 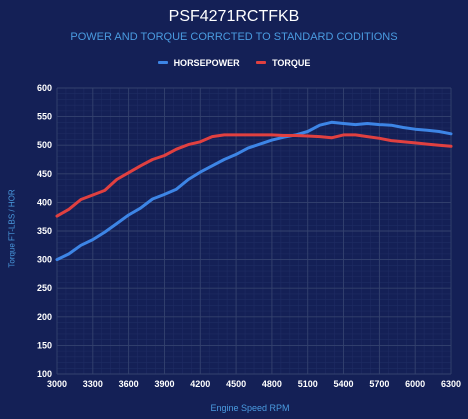 I want to click on x-tick-label: 6300, so click(x=451, y=384).